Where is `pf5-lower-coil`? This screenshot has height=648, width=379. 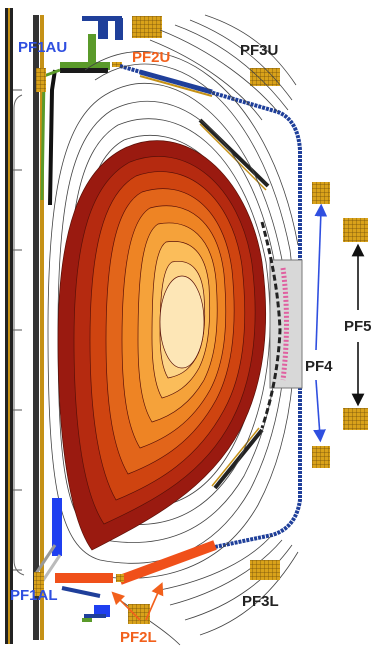
pf5-lower-coil is located at coordinates (355, 419).